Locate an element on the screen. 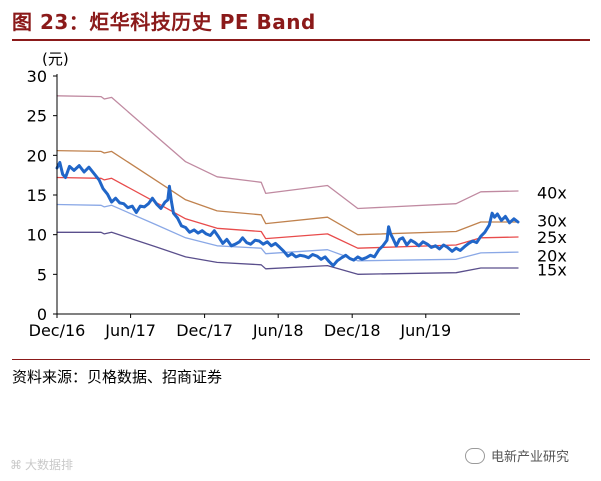 The height and width of the screenshot is (481, 601). y-tick-label: 5 is located at coordinates (42, 274).